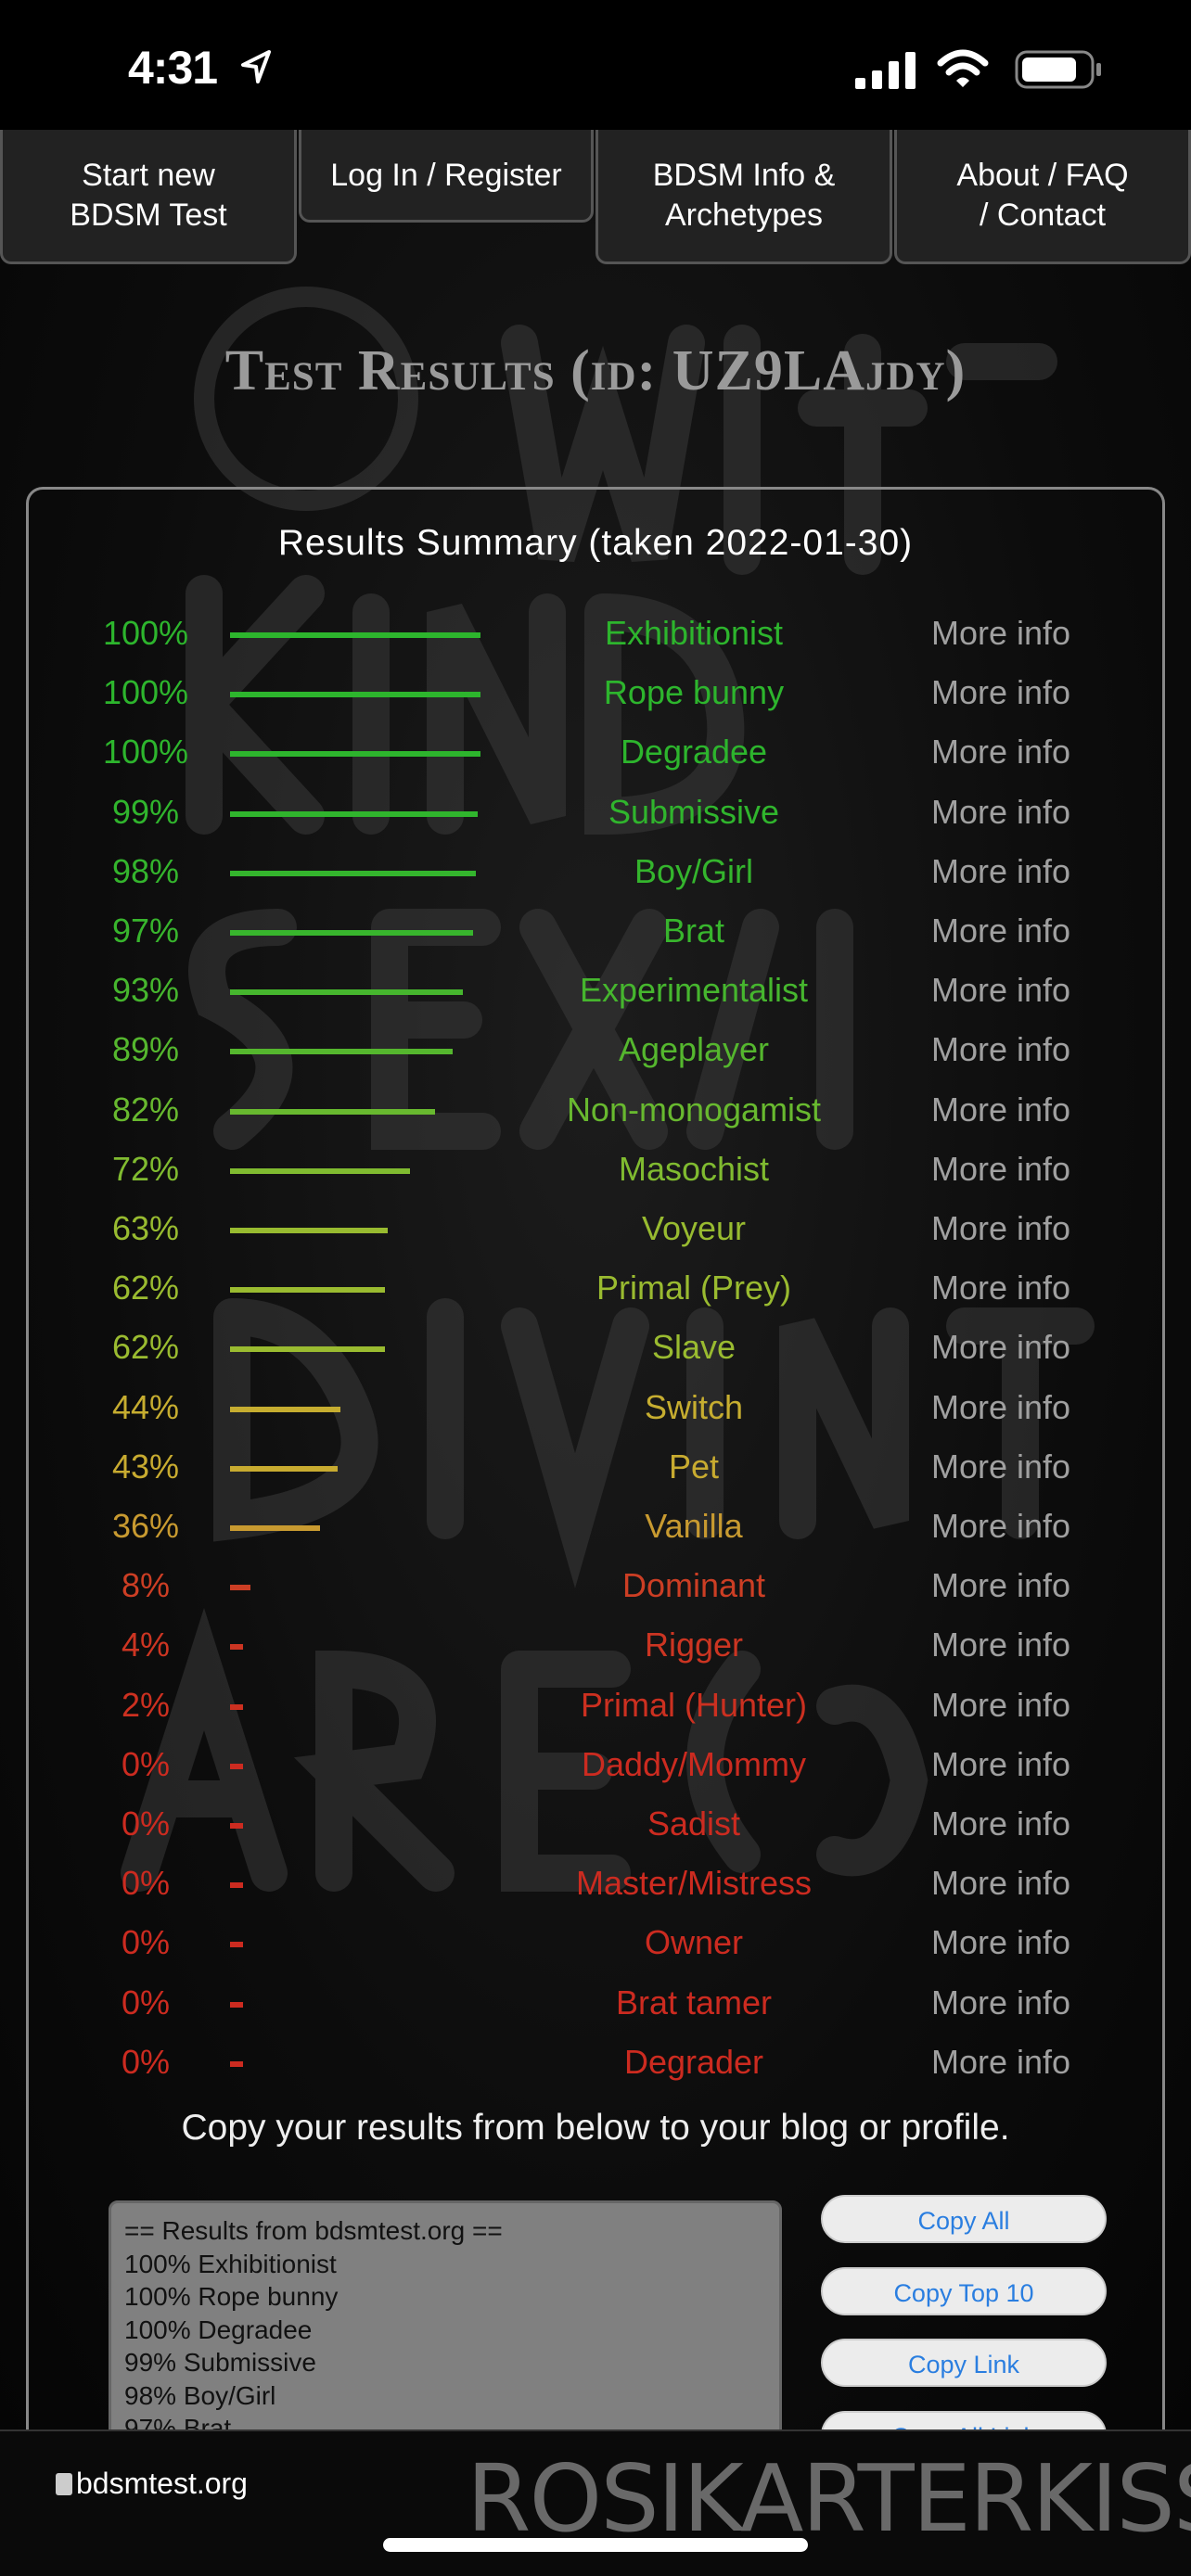 This screenshot has width=1191, height=2576. I want to click on result-row: 93% Experimentalist More info, so click(595, 991).